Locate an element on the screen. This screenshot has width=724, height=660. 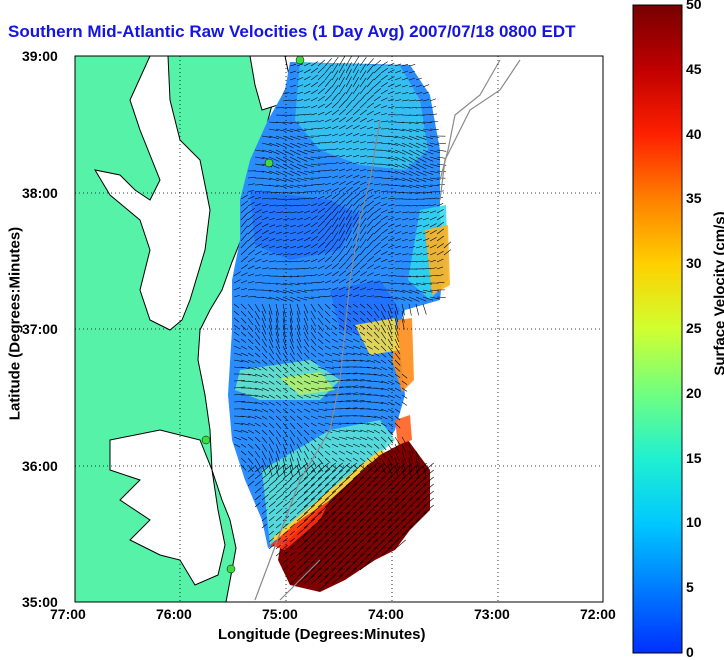
colorbar-tick-label: 50 is located at coordinates (694, 6).